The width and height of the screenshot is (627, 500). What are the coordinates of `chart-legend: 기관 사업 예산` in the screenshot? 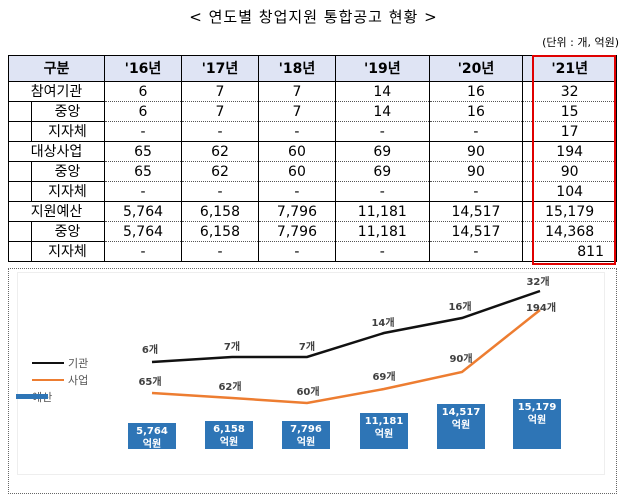 It's located at (52, 379).